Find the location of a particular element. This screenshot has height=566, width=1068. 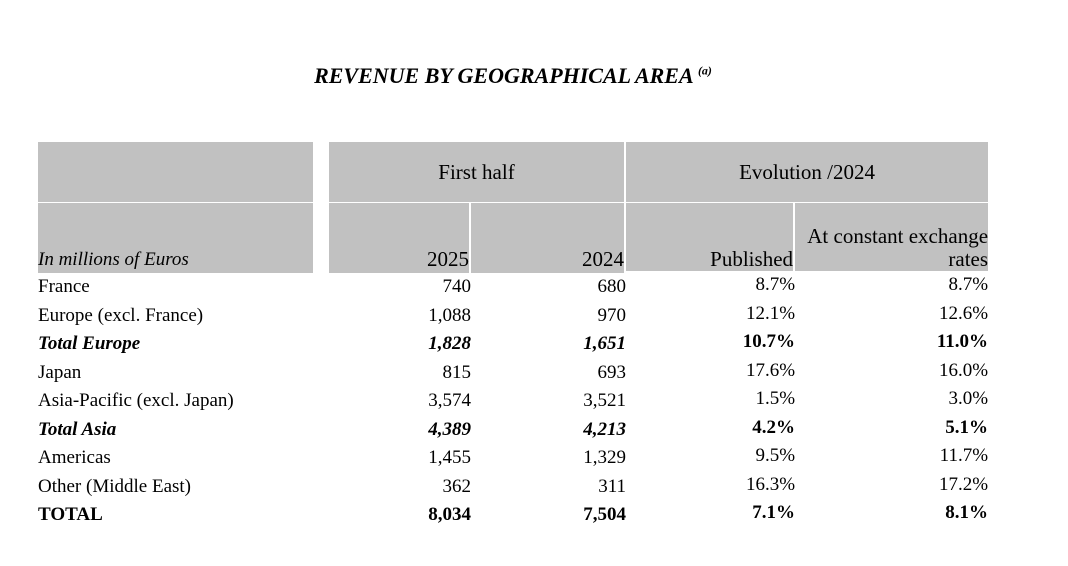

value-2024-cell: 1,329 is located at coordinates (549, 458).